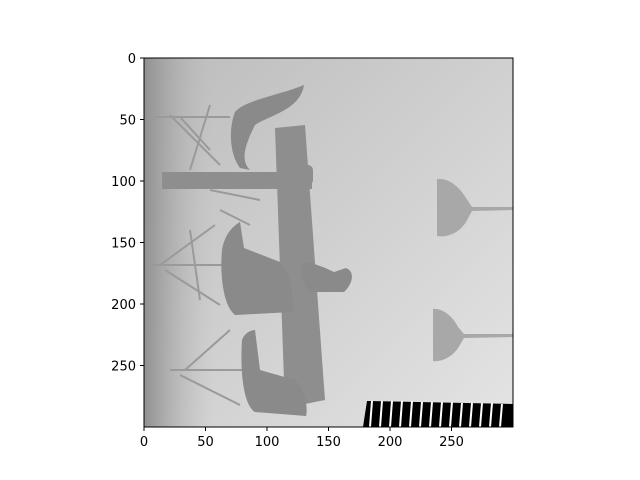 This screenshot has height=480, width=640. I want to click on y-tick-label: 0, so click(132, 59).